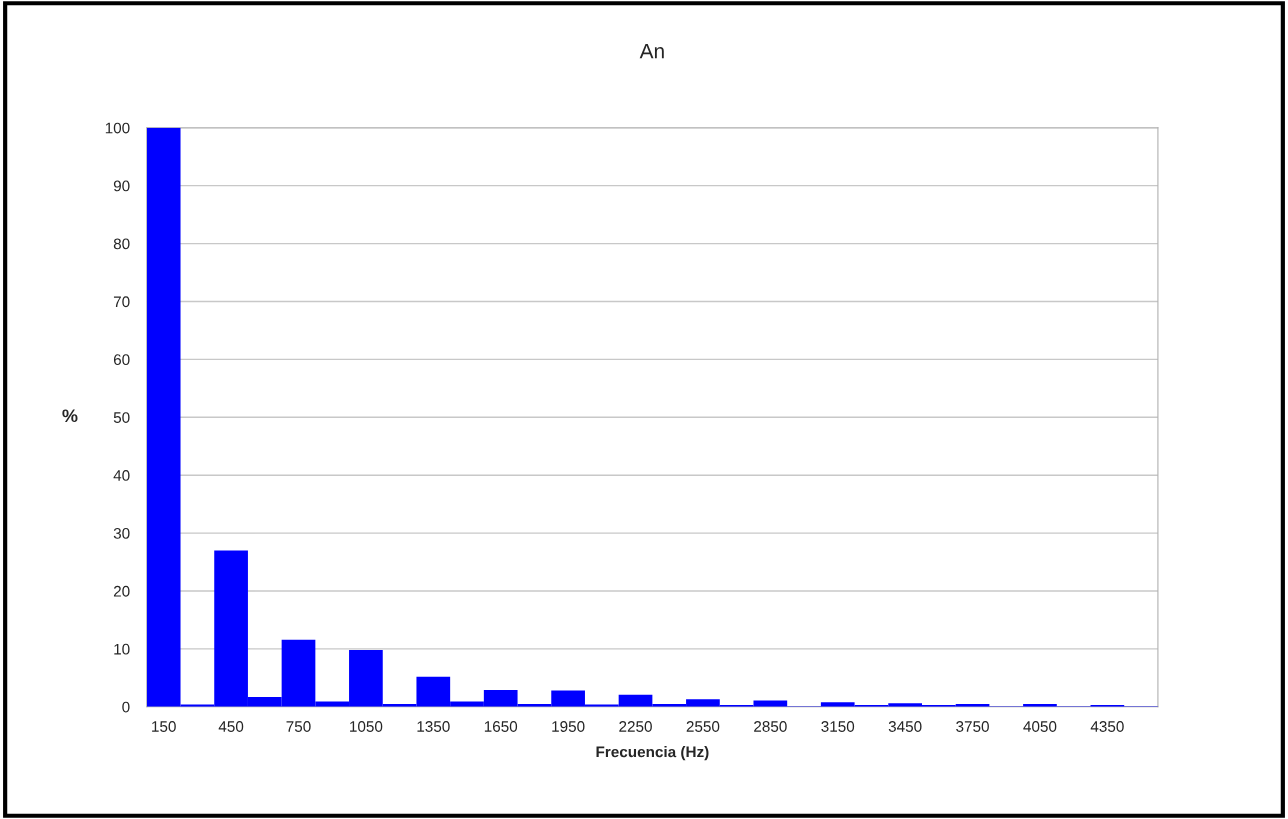  Describe the element at coordinates (122, 649) in the screenshot. I see `y-tick-label: 10` at that location.